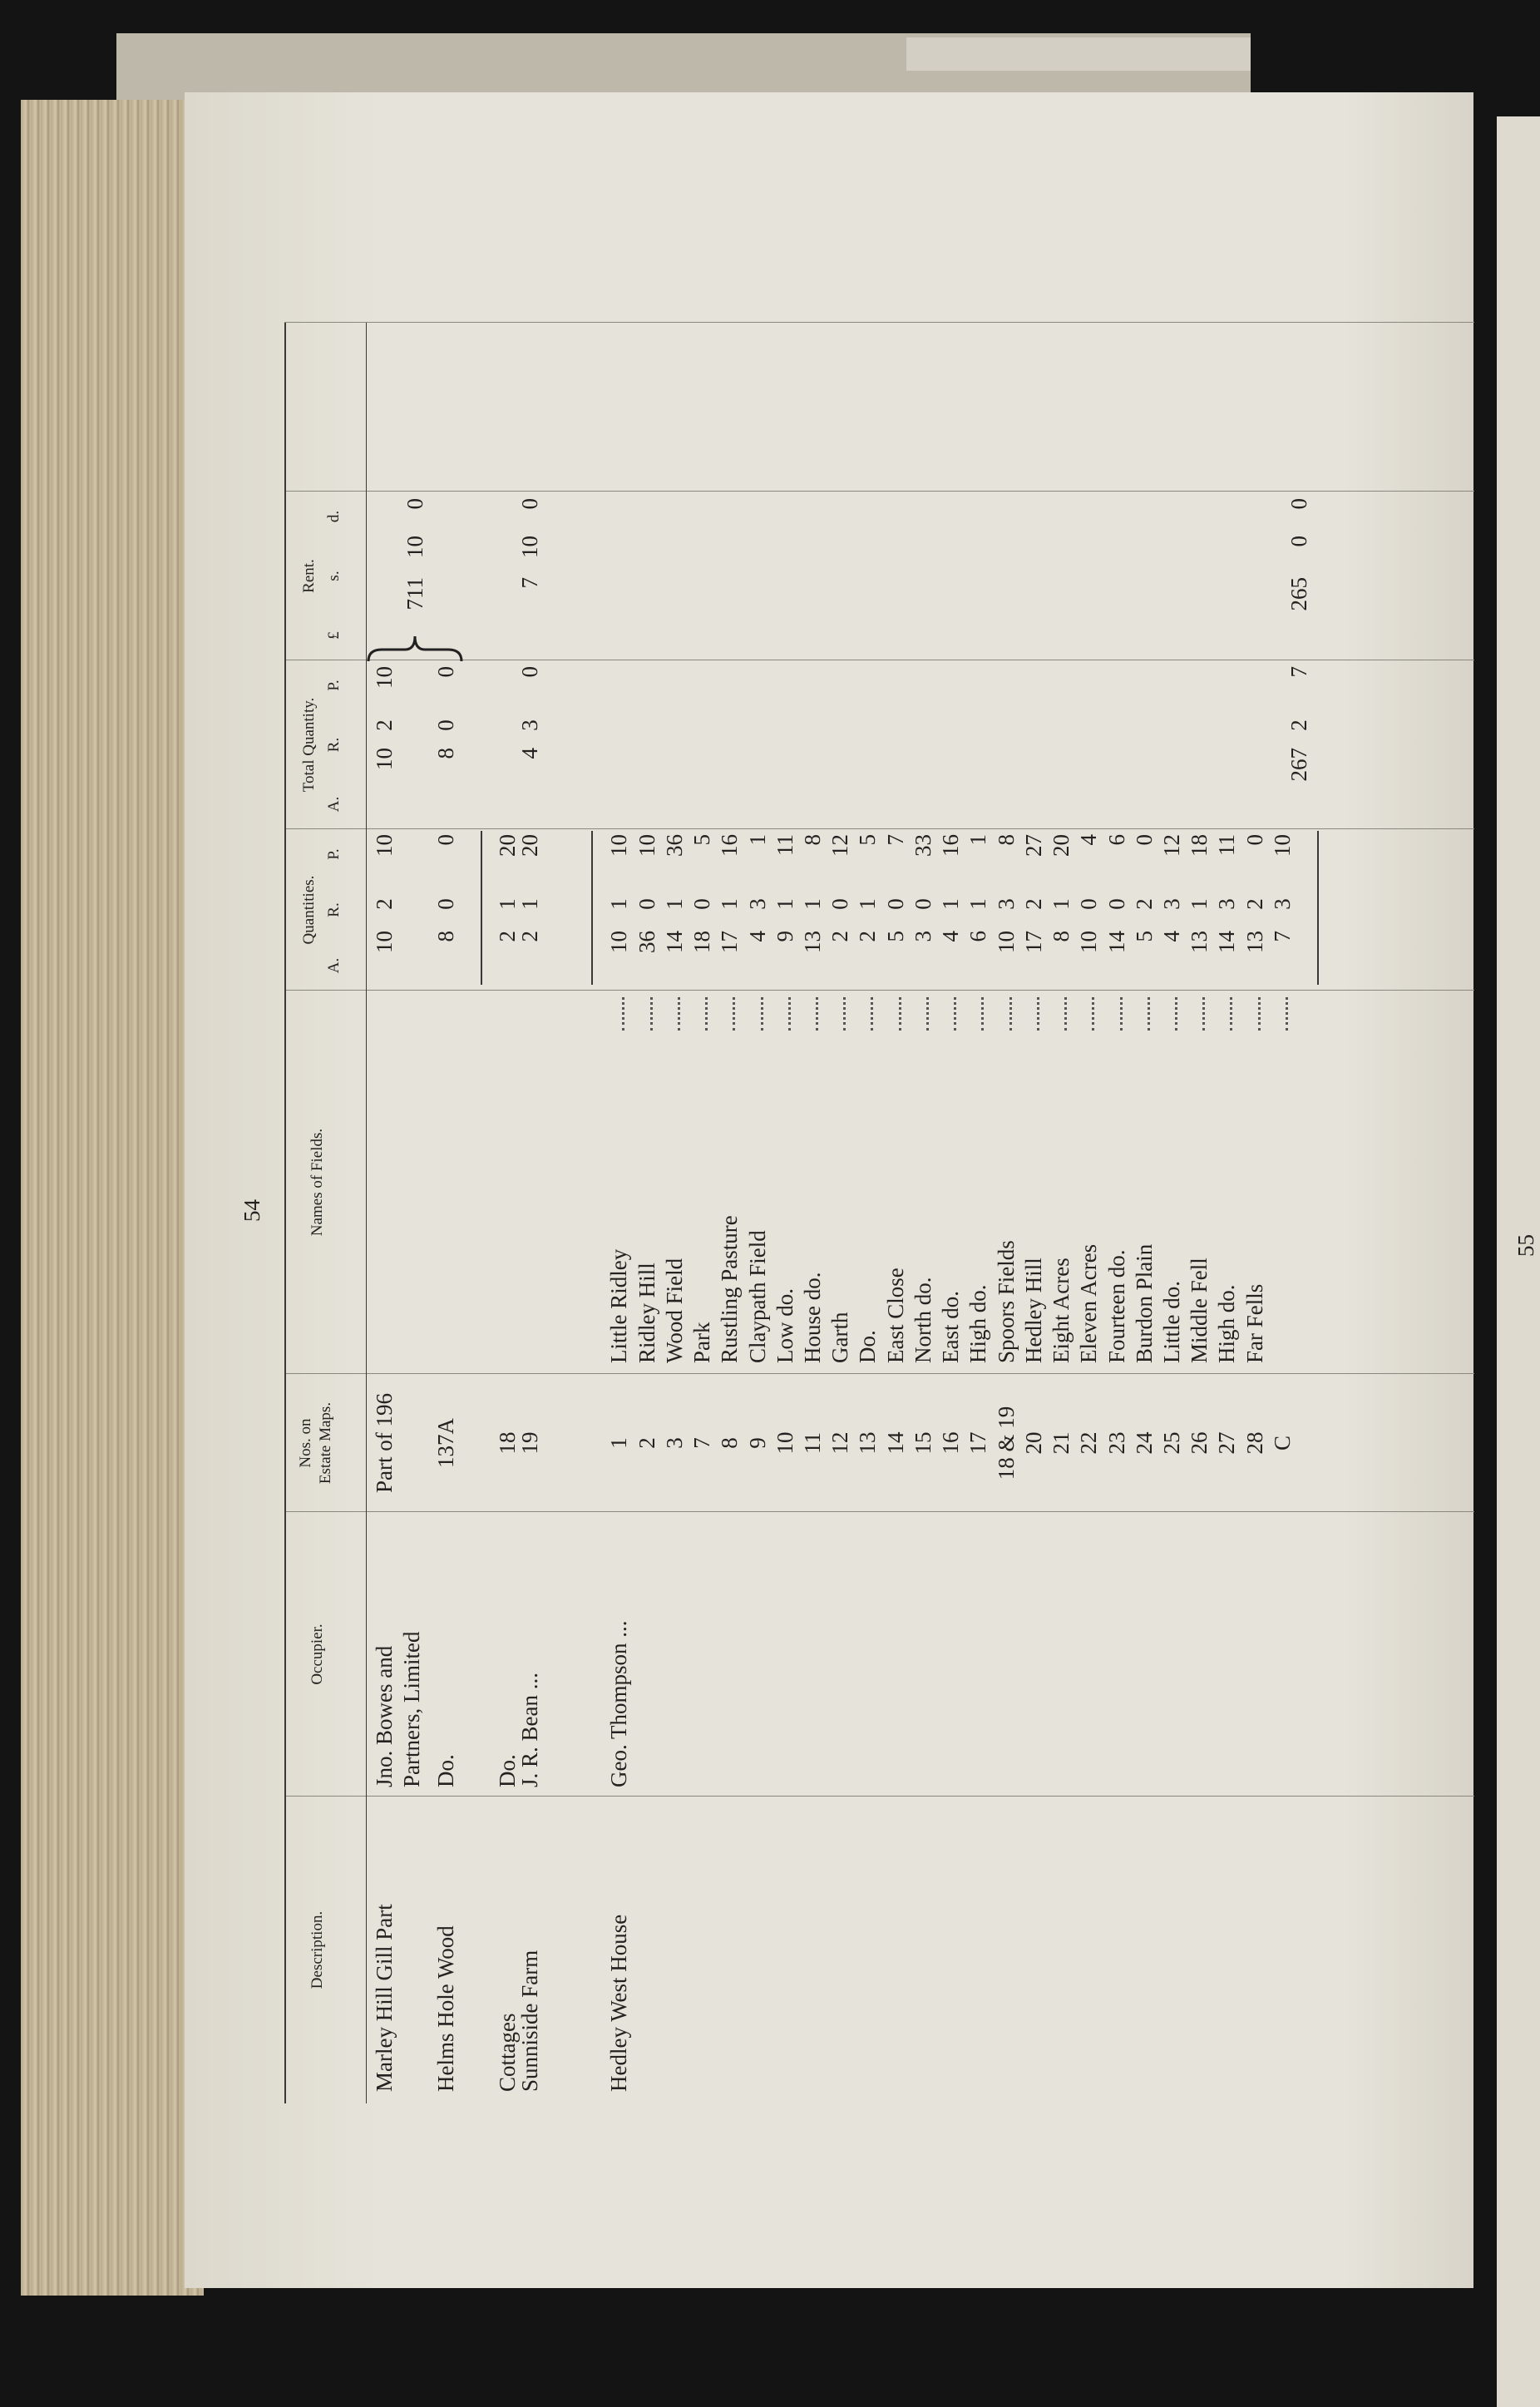 This screenshot has width=1540, height=2407. What do you see at coordinates (333, 516) in the screenshot?
I see `unit-header: d.` at bounding box center [333, 516].